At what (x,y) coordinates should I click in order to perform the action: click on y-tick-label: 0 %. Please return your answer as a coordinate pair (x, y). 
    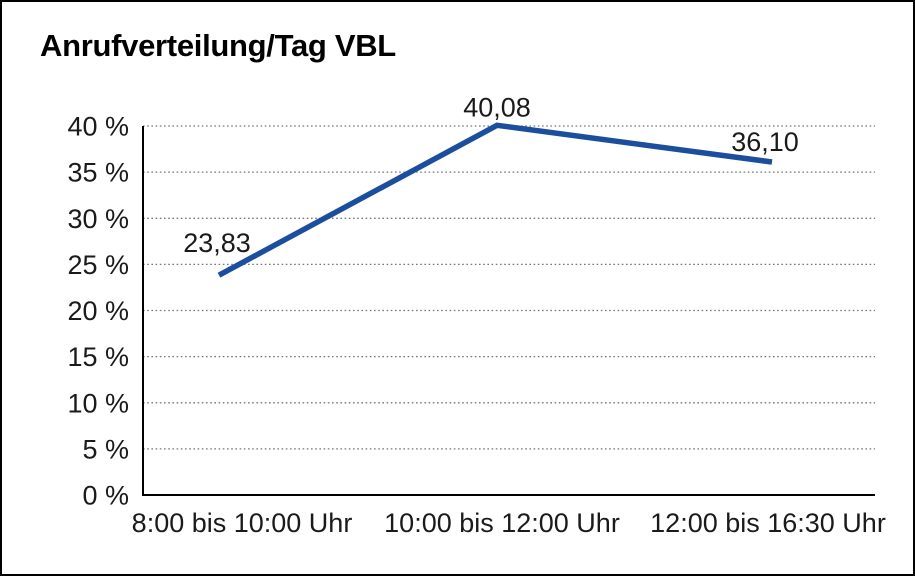
    Looking at the image, I should click on (105, 496).